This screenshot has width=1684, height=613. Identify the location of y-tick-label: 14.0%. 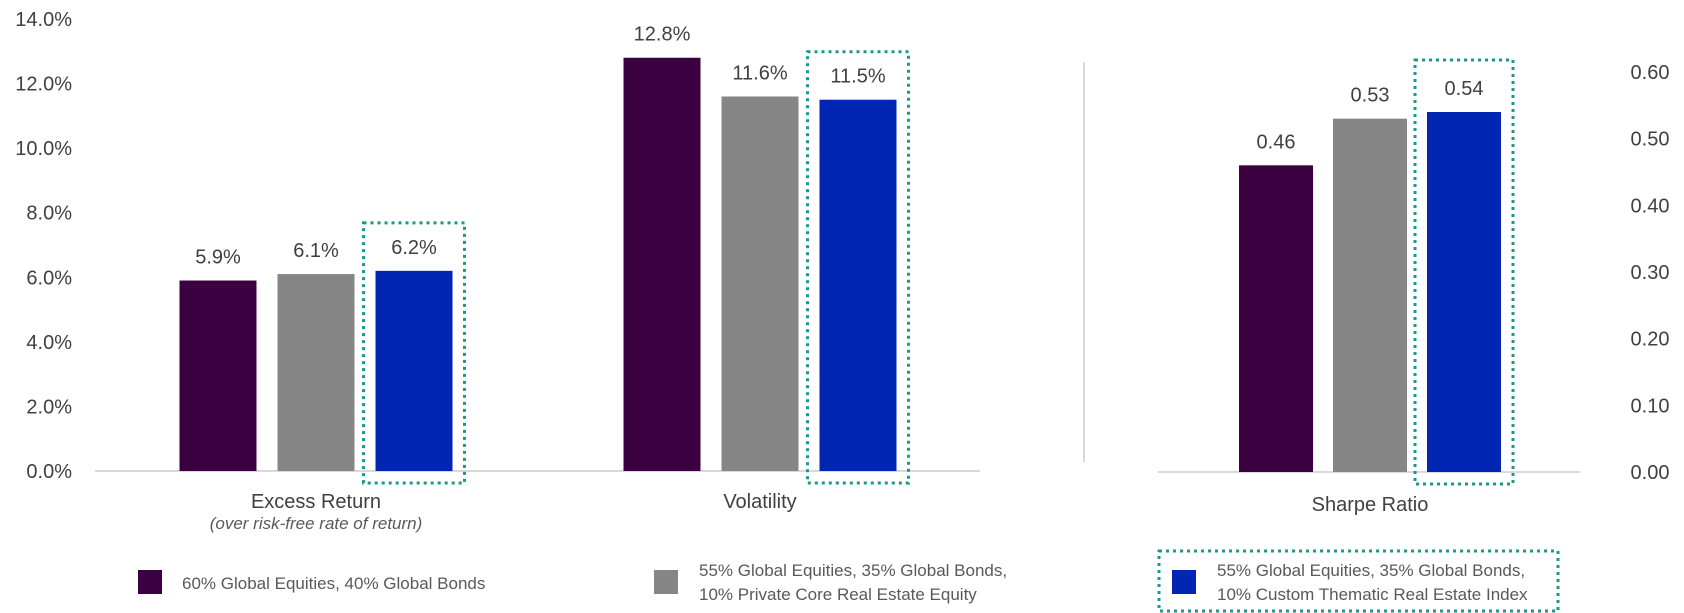
(43, 20).